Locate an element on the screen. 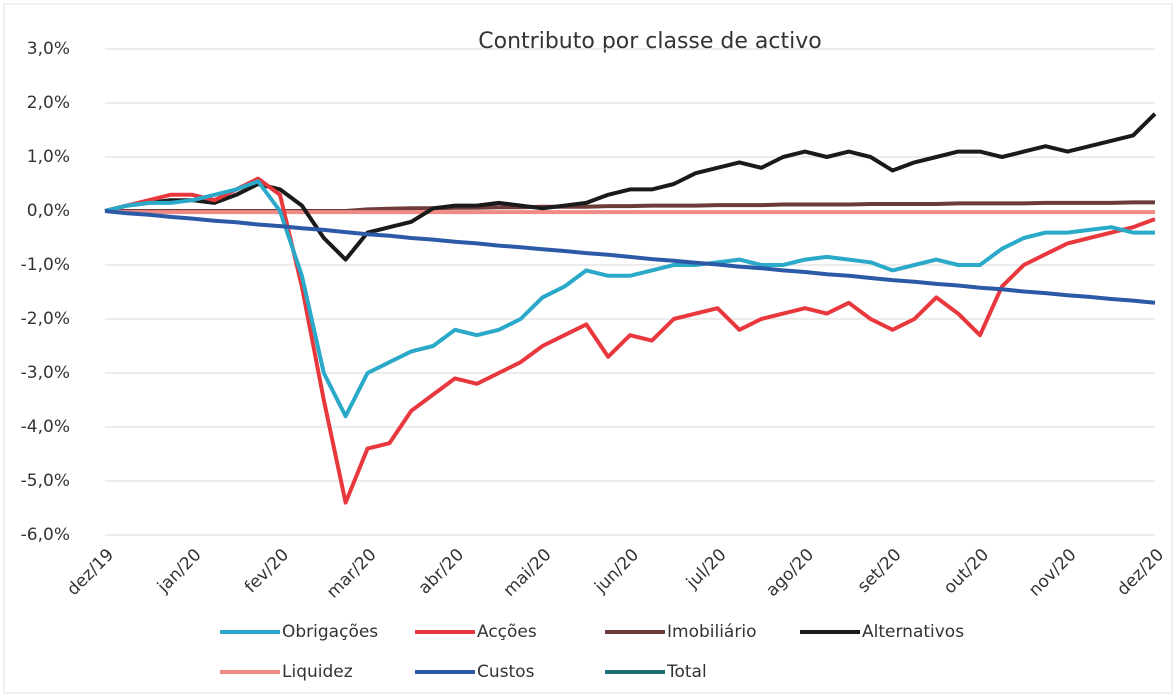 The image size is (1176, 697). x-tick-label: ago/20 is located at coordinates (790, 573).